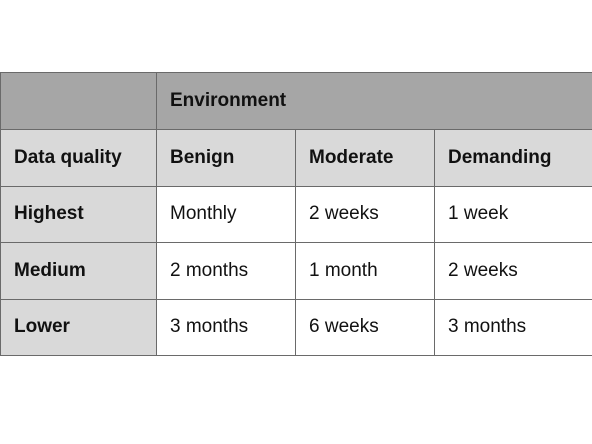 Image resolution: width=592 pixels, height=444 pixels. I want to click on environment-header: Environment, so click(374, 101).